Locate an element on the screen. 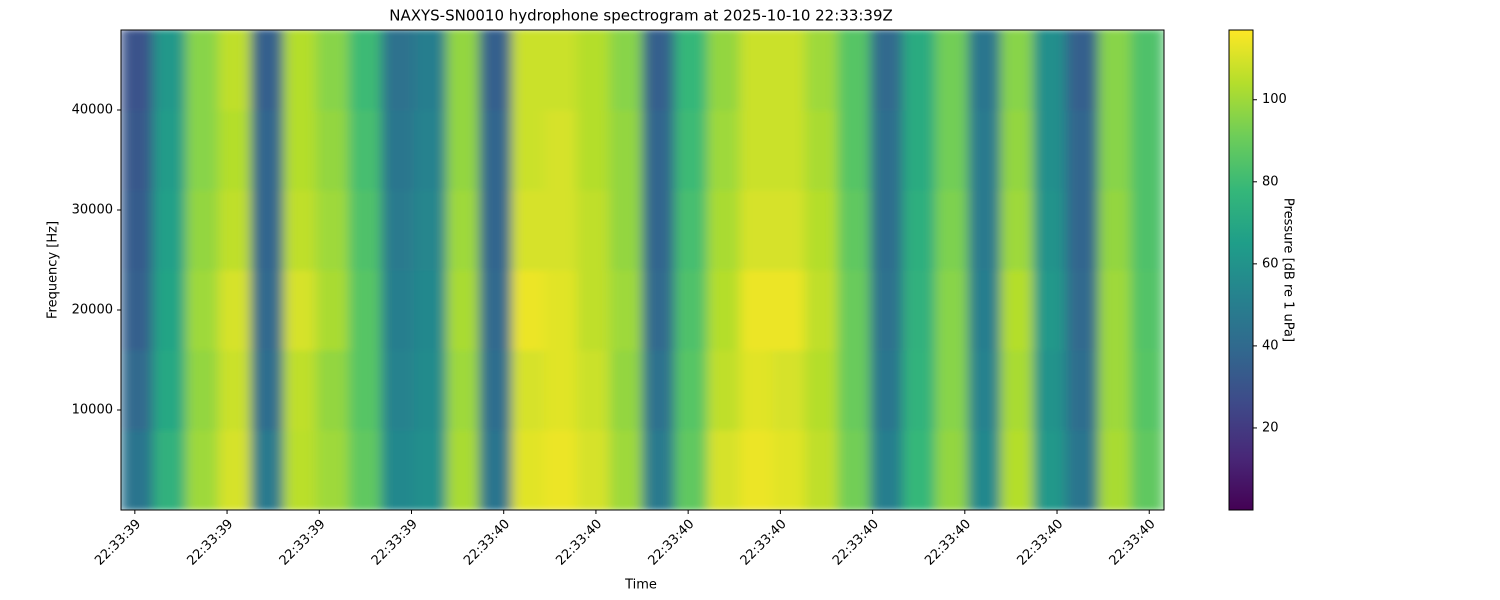  y-tick-label: 20000 is located at coordinates (92, 310).